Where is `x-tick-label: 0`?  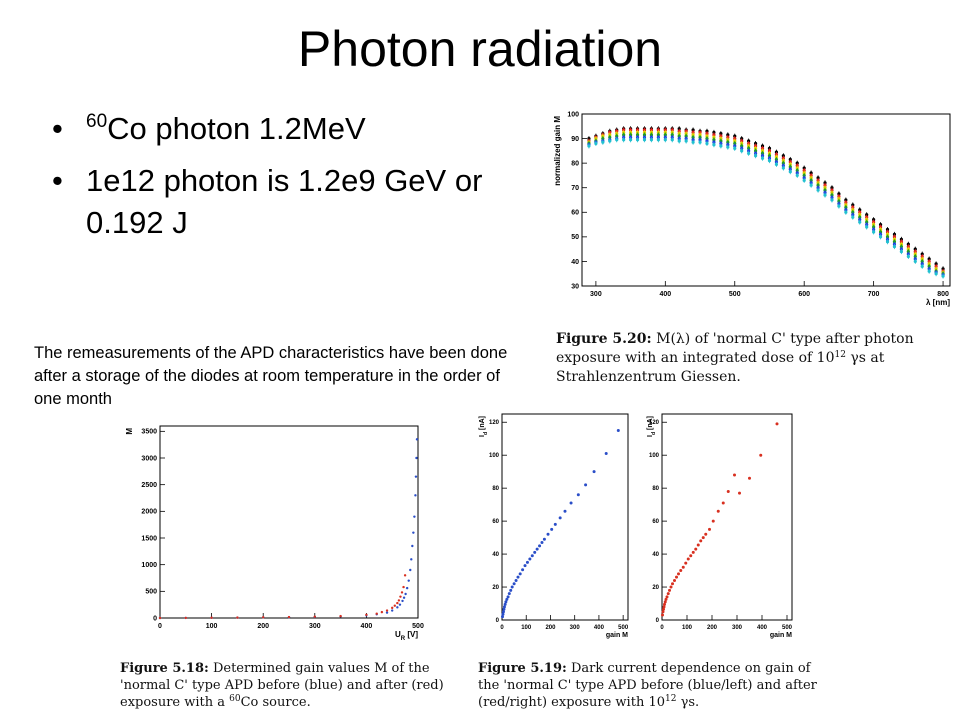
x-tick-label: 0 is located at coordinates (662, 628).